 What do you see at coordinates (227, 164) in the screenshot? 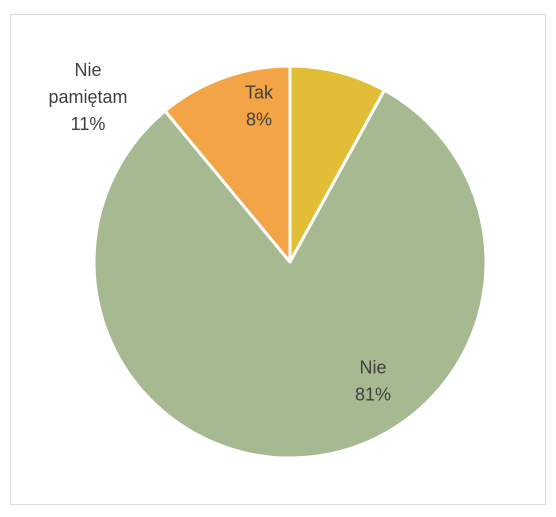
I see `pie-slice-nie-pamiętam` at bounding box center [227, 164].